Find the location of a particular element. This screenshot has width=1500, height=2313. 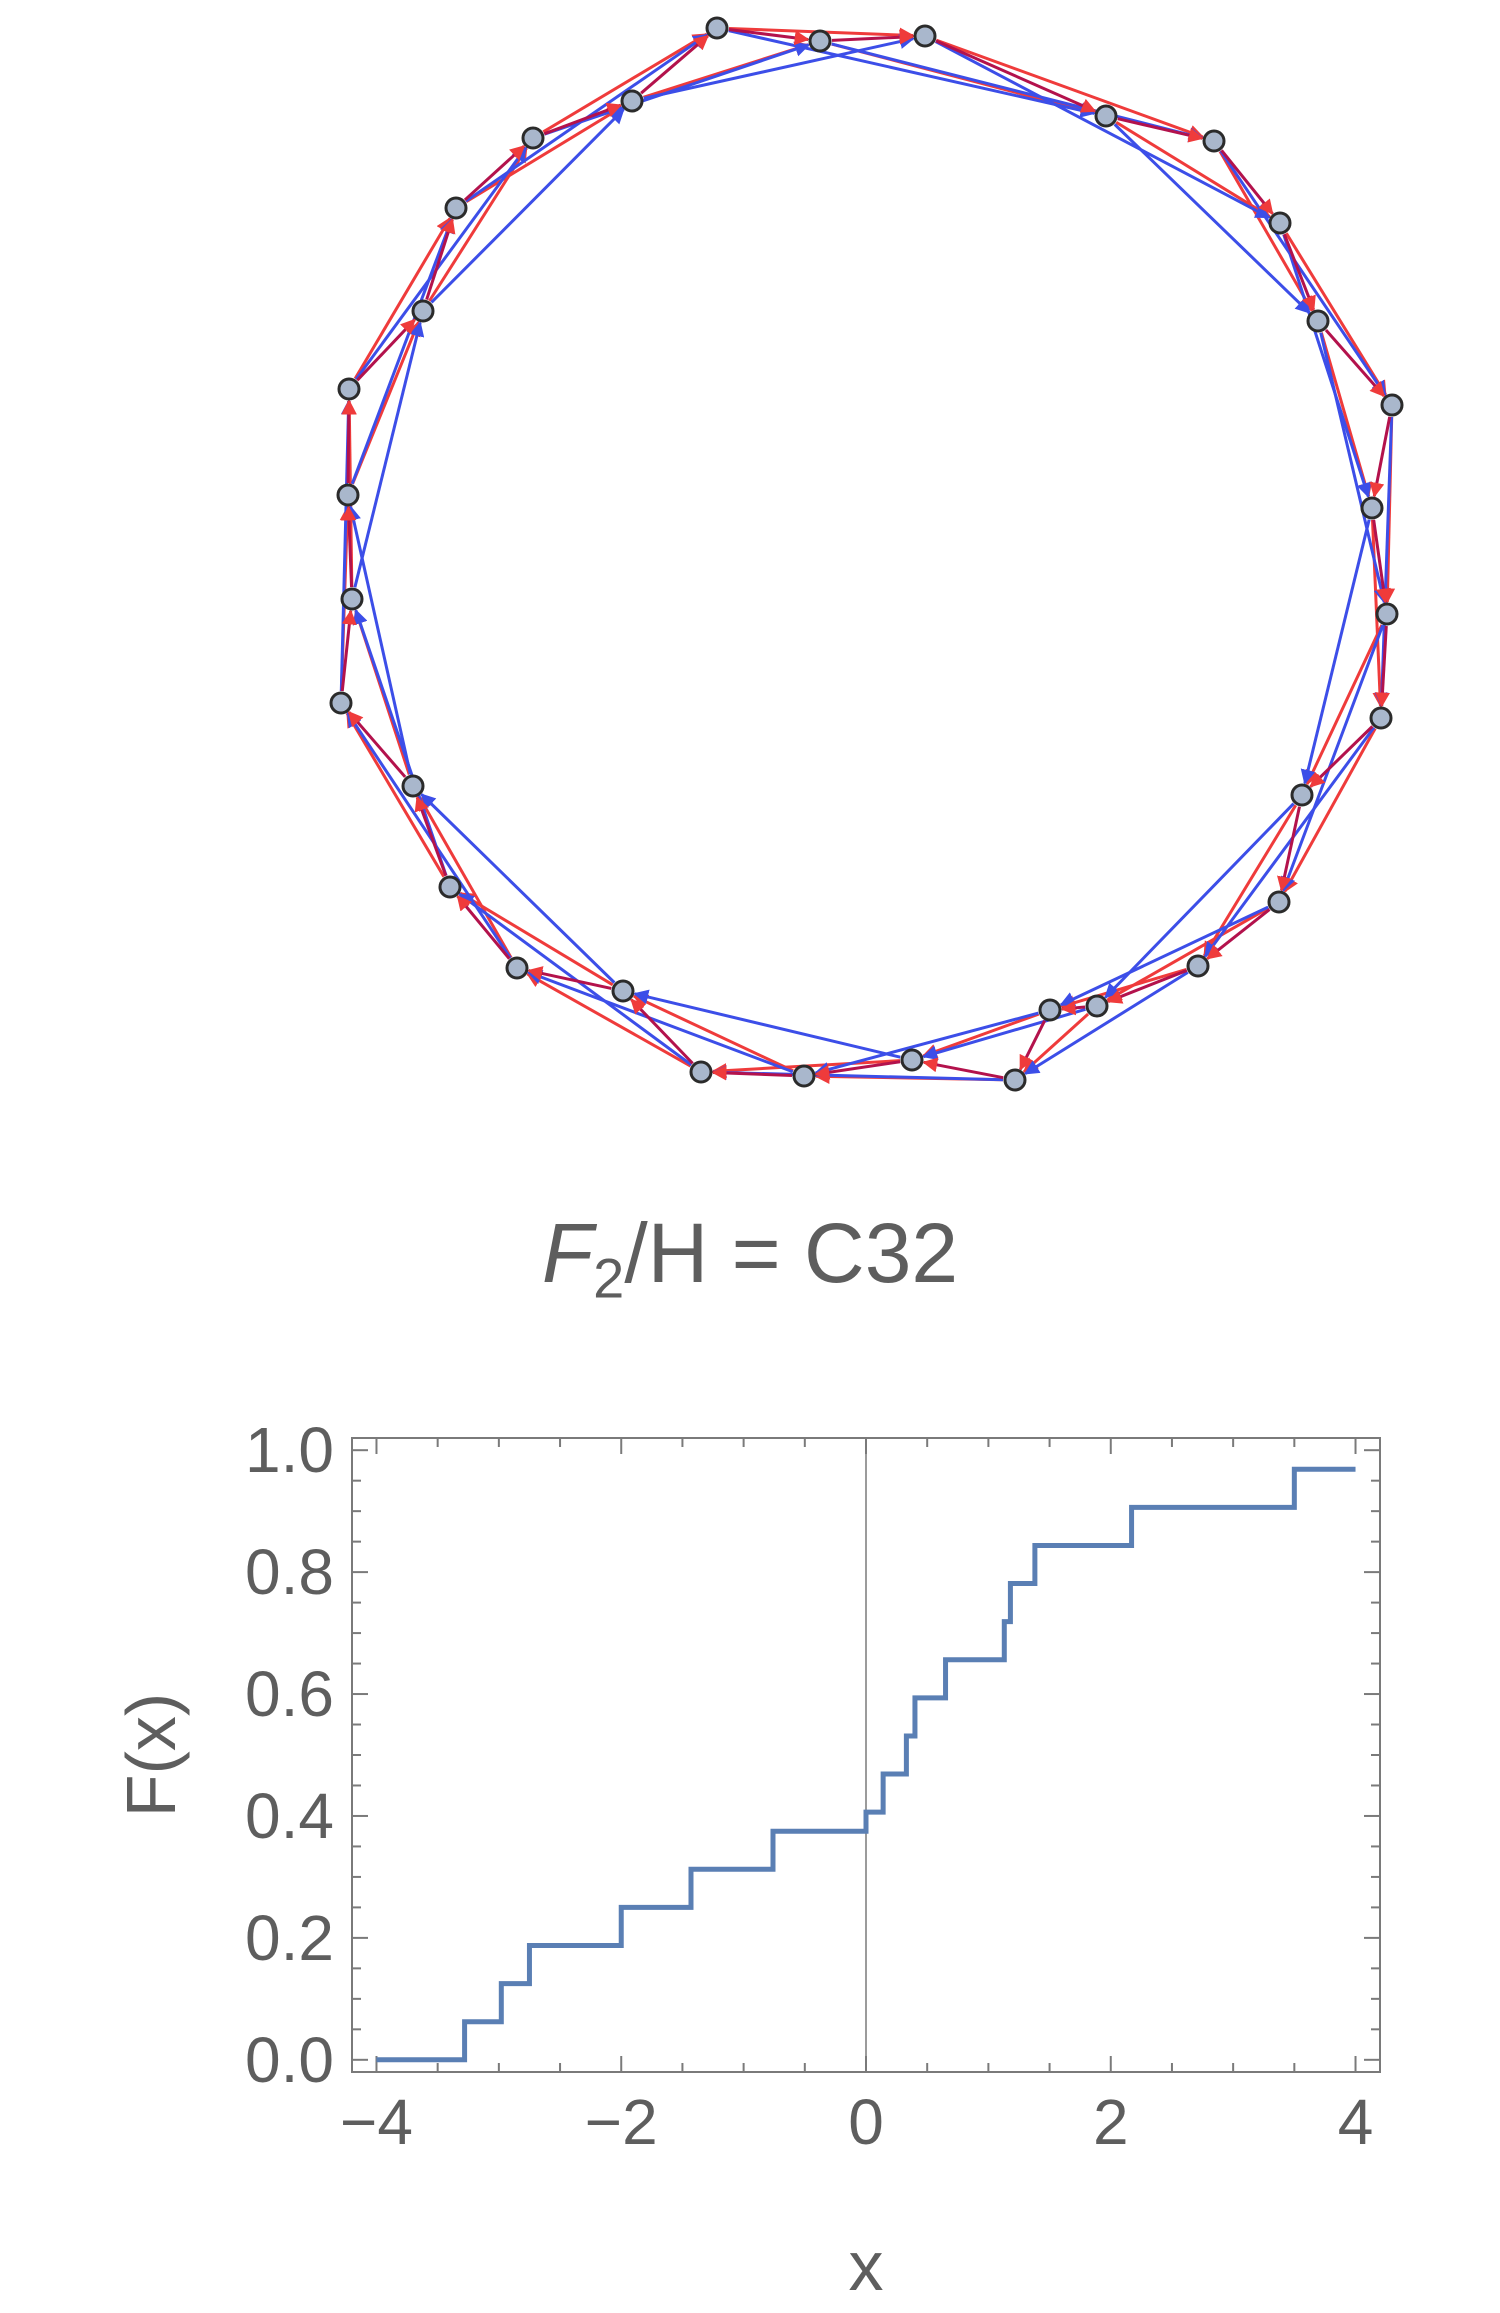

y-tick-labels: 0.0 0.2 0.4 0.6 0.8 1.0 is located at coordinates (289, 1755).